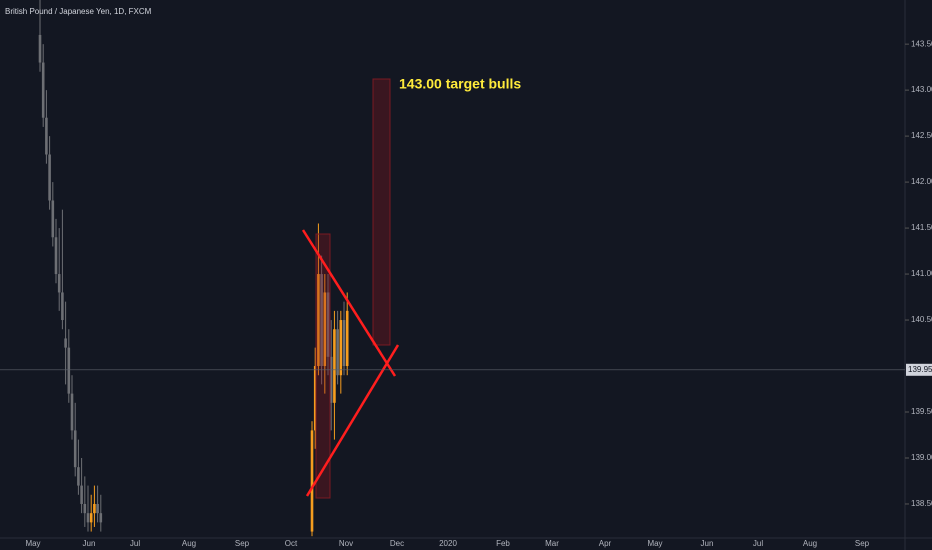 Image resolution: width=932 pixels, height=550 pixels. Describe the element at coordinates (381, 212) in the screenshot. I see `target-box` at that location.